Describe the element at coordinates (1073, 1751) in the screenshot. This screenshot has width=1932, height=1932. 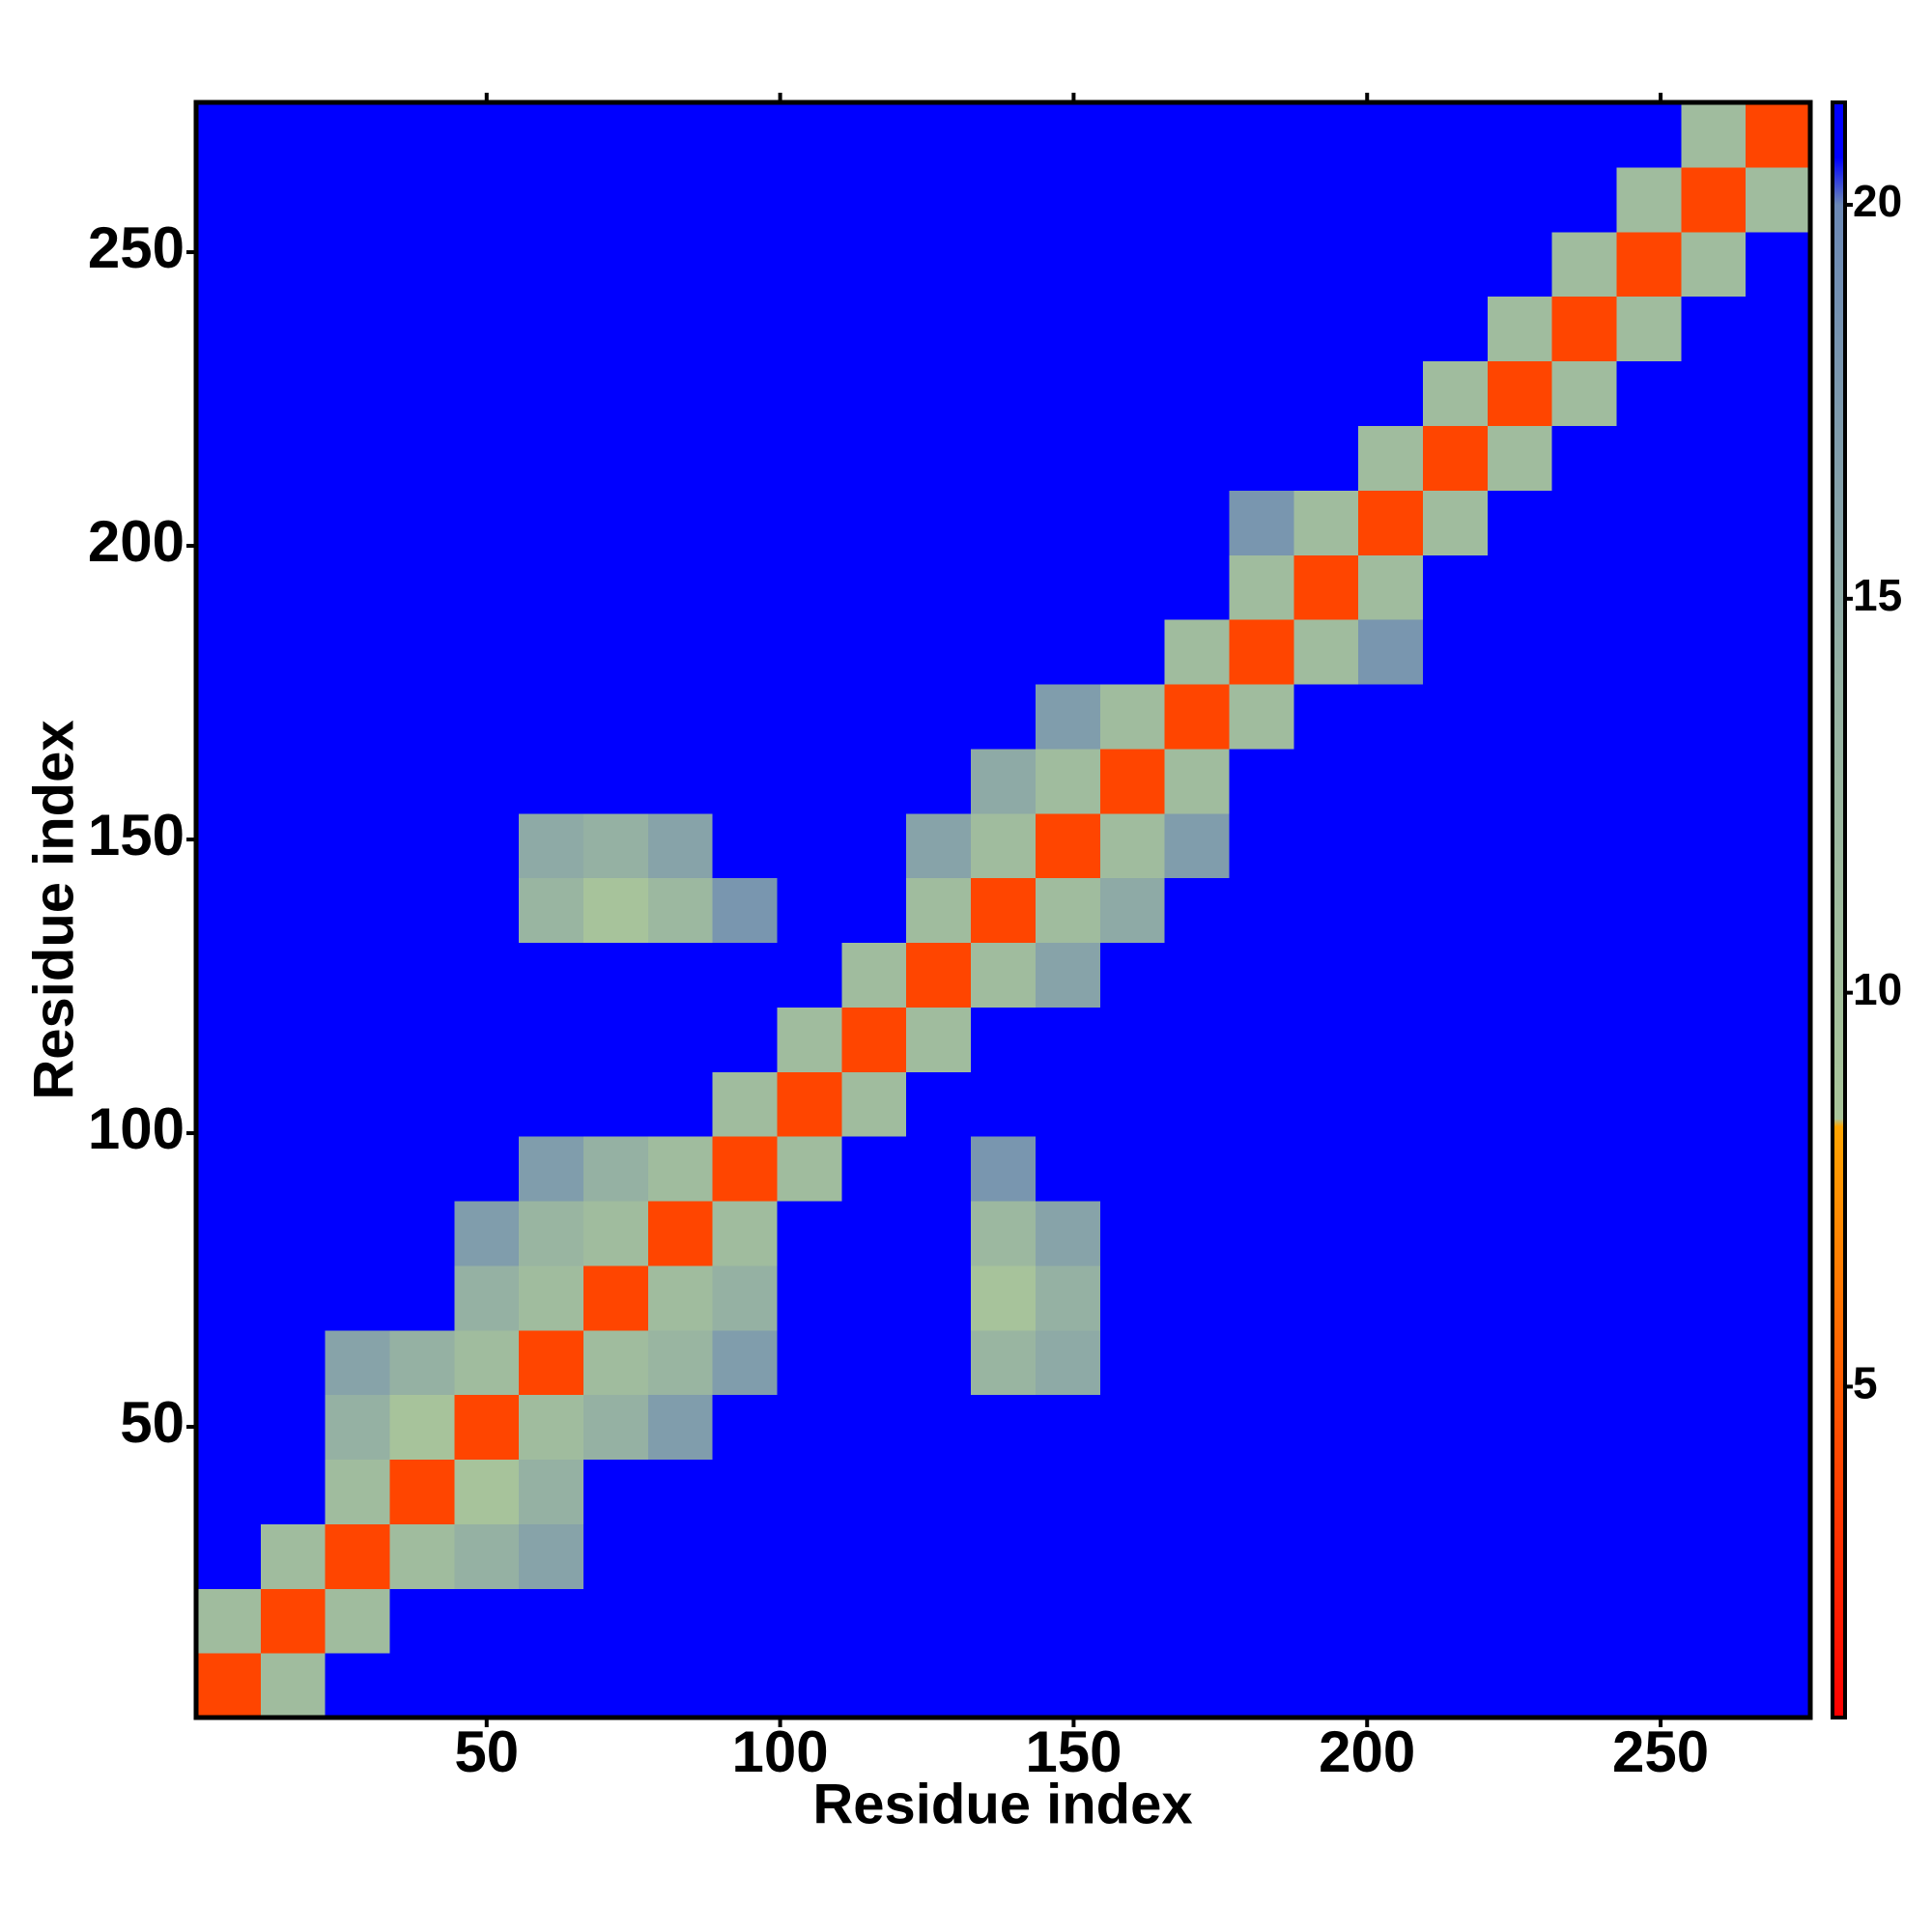
I see `x-tick-label: 150` at that location.